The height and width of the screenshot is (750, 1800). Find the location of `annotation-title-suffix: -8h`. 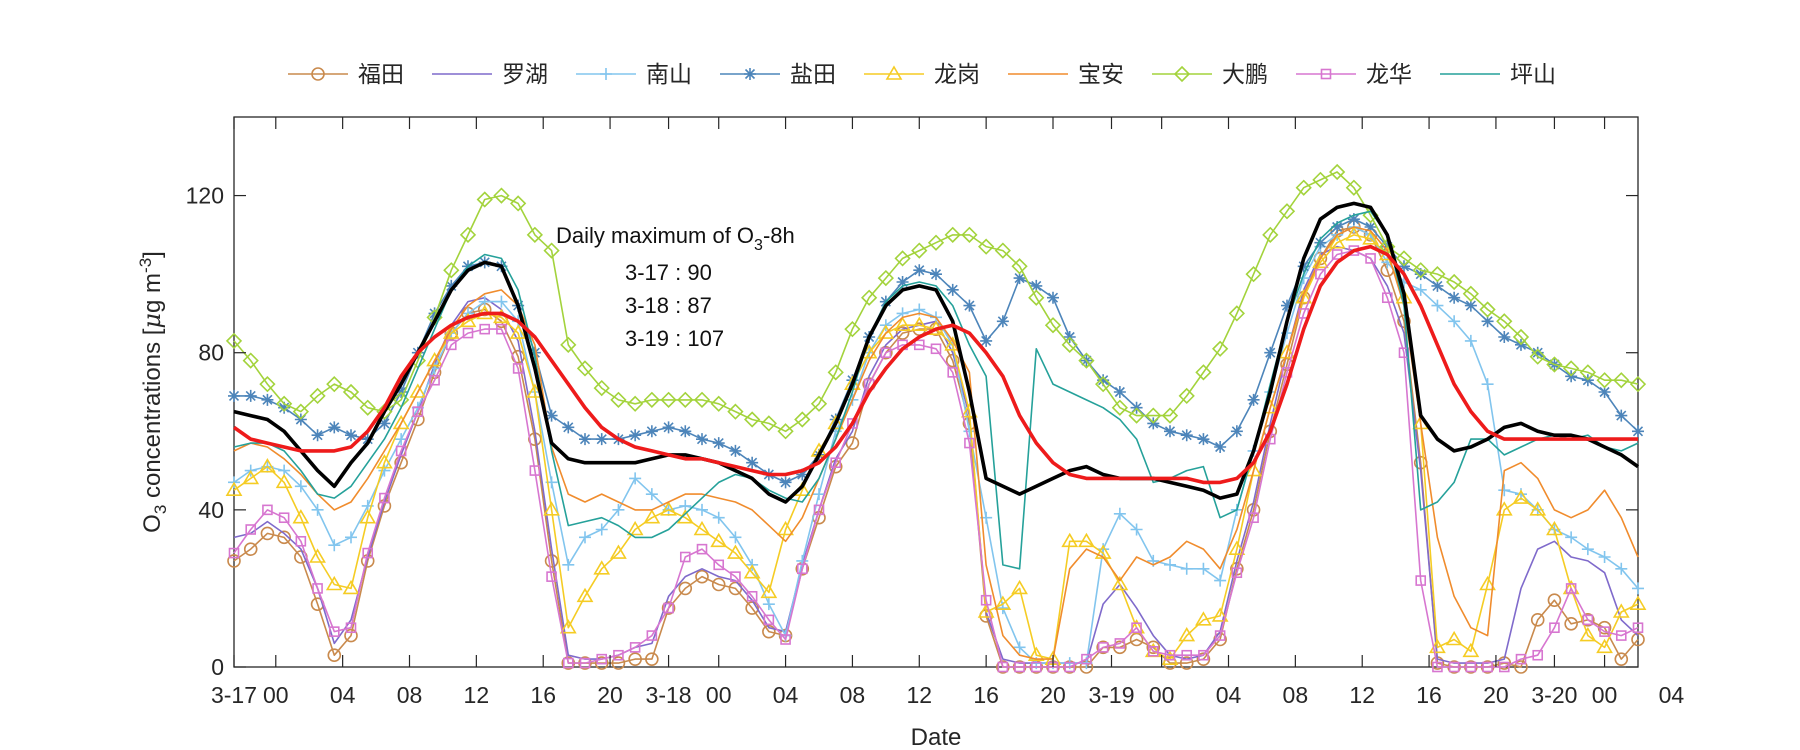

annotation-title-suffix: -8h is located at coordinates (779, 235).